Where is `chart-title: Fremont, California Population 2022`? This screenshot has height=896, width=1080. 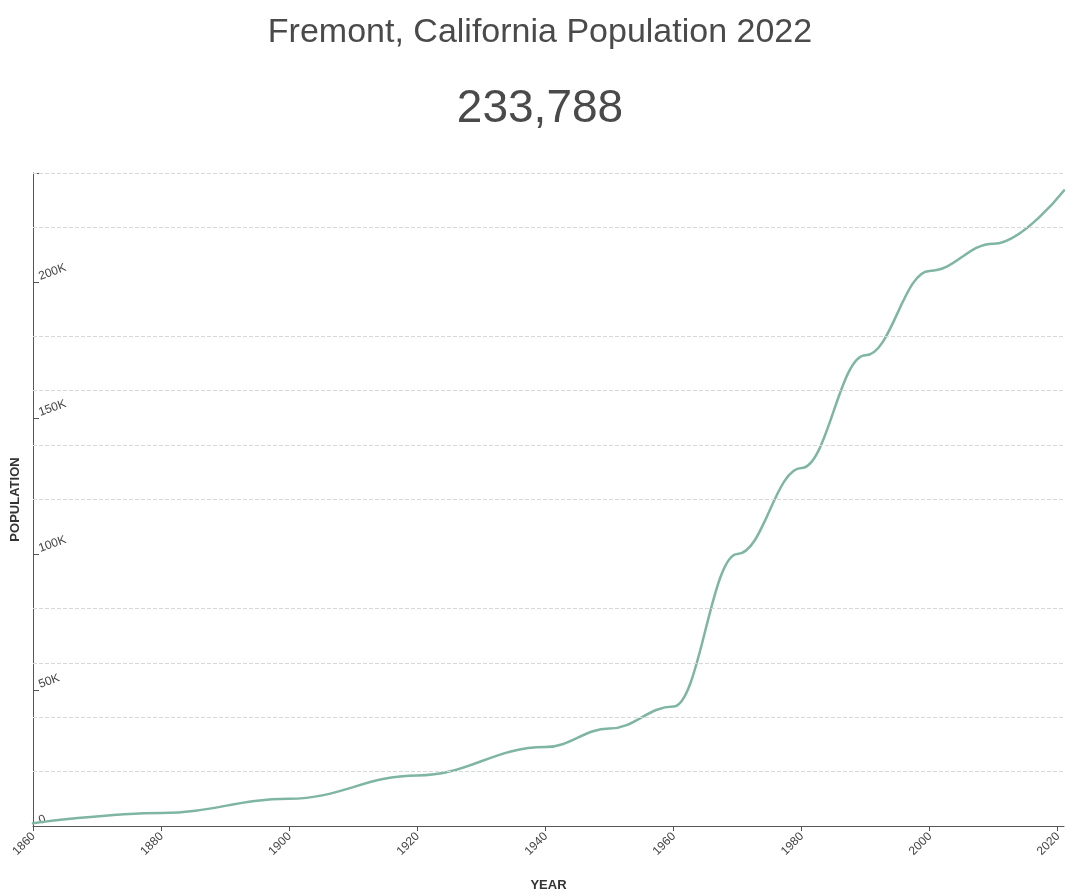
chart-title: Fremont, California Population 2022 is located at coordinates (540, 30).